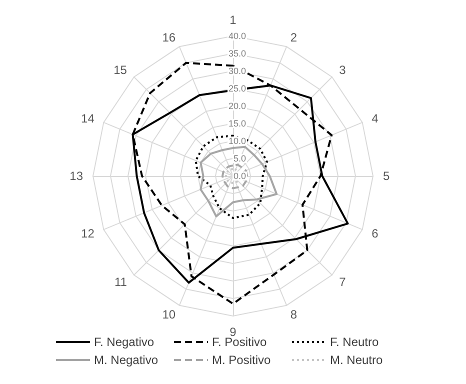  Describe the element at coordinates (237, 106) in the screenshot. I see `y-tick-label: 20.0` at that location.